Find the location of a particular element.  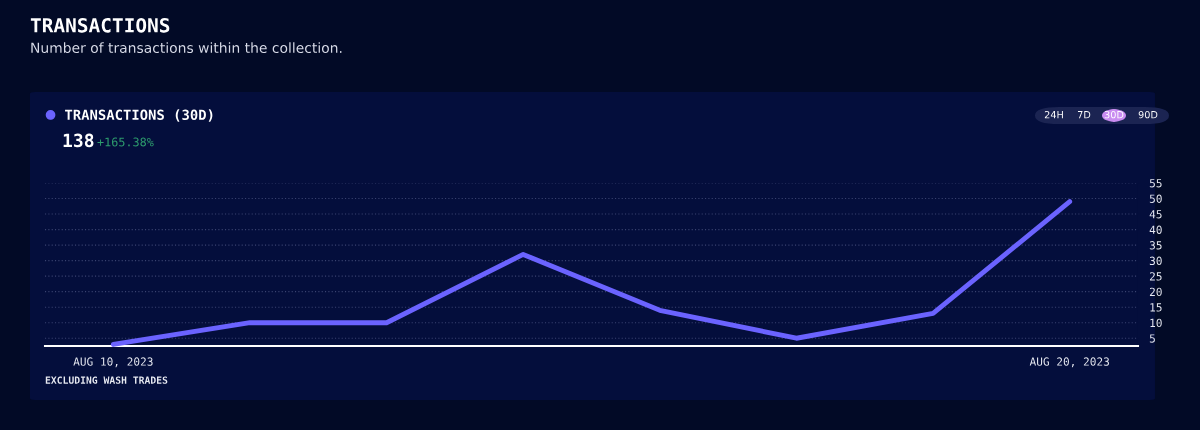

x-tick-label: AUG 10, 2023 is located at coordinates (113, 362).